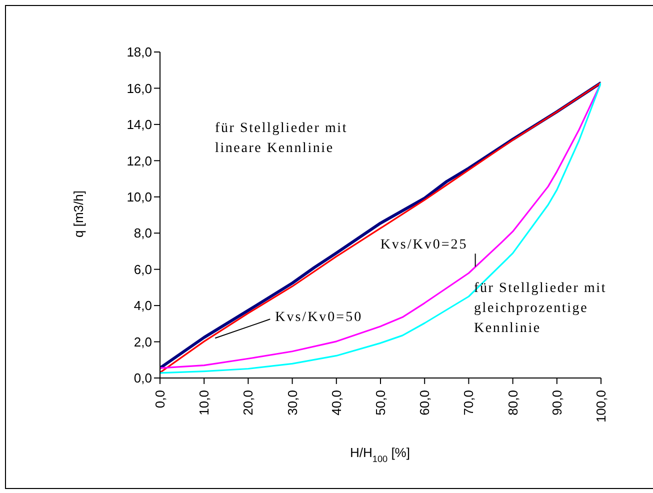 This screenshot has height=493, width=653. What do you see at coordinates (204, 403) in the screenshot?
I see `x-tick-label: 10,0` at bounding box center [204, 403].